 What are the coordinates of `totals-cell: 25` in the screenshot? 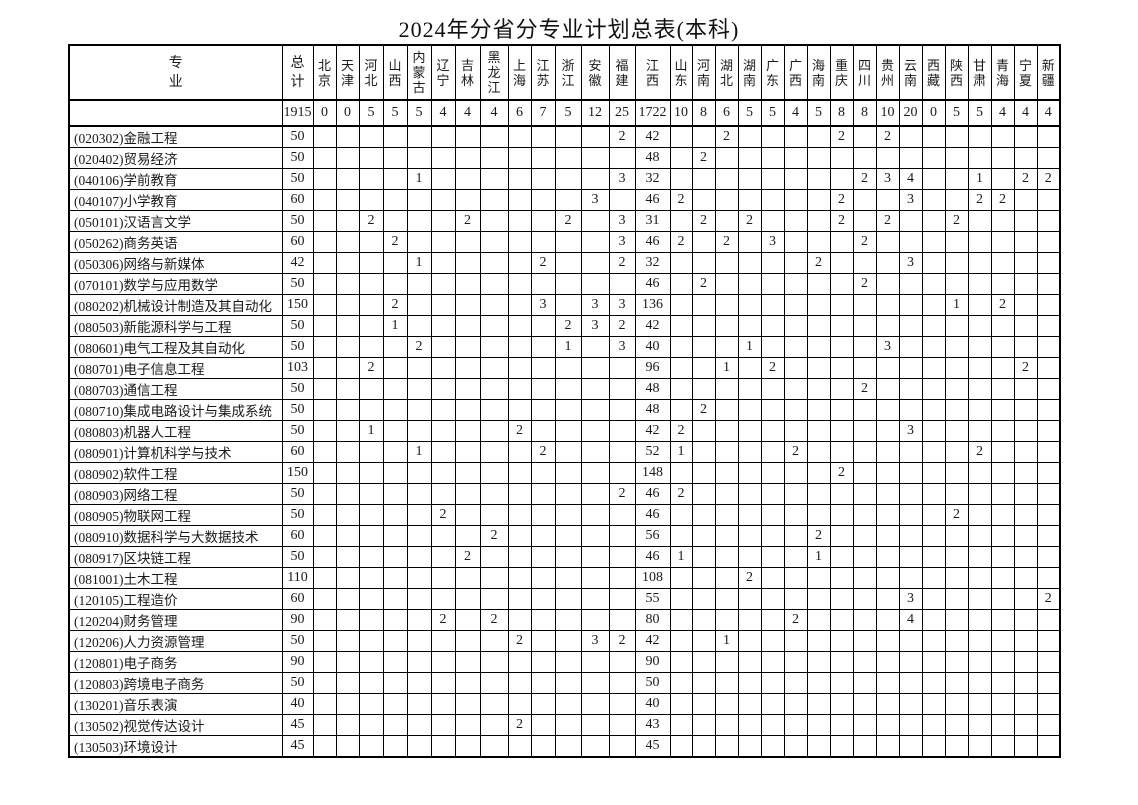 It's located at (622, 113).